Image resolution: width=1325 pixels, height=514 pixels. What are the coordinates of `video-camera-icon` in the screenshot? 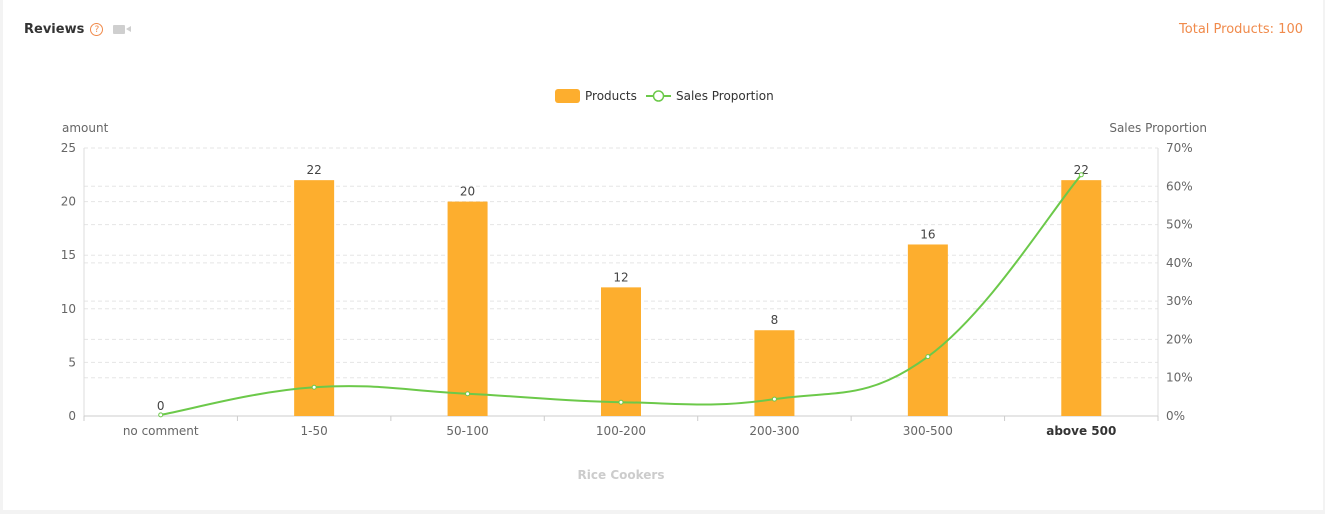 It's located at (122, 29).